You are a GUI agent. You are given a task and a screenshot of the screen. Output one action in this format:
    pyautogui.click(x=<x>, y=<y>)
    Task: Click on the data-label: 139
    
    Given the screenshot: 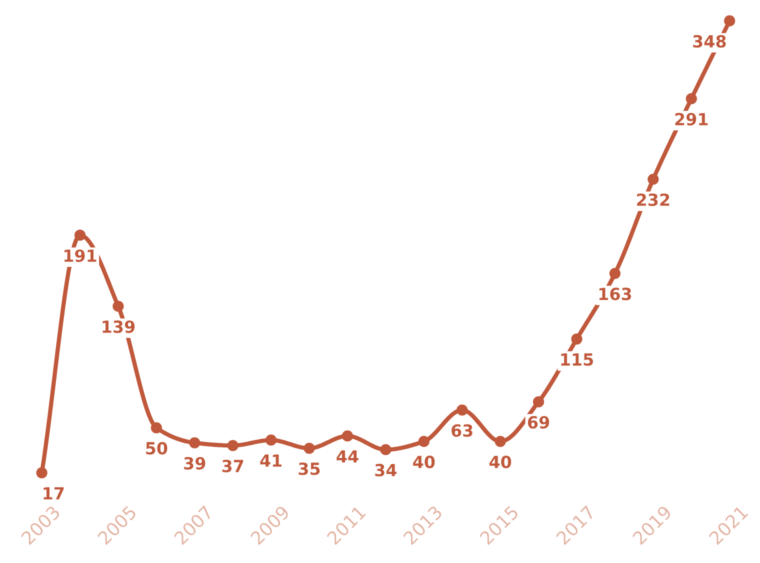 What is the action you would take?
    pyautogui.click(x=118, y=327)
    